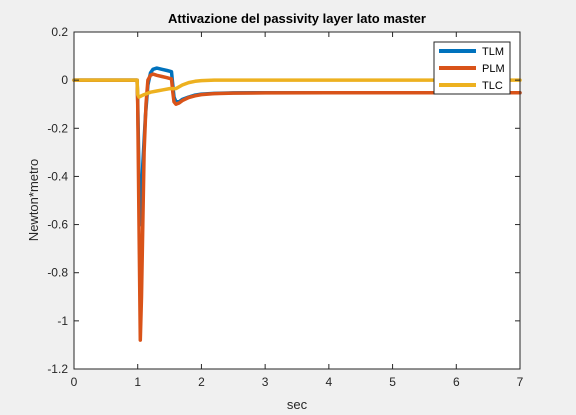 This screenshot has width=576, height=415. What do you see at coordinates (493, 52) in the screenshot?
I see `legend-label-tlm: TLM` at bounding box center [493, 52].